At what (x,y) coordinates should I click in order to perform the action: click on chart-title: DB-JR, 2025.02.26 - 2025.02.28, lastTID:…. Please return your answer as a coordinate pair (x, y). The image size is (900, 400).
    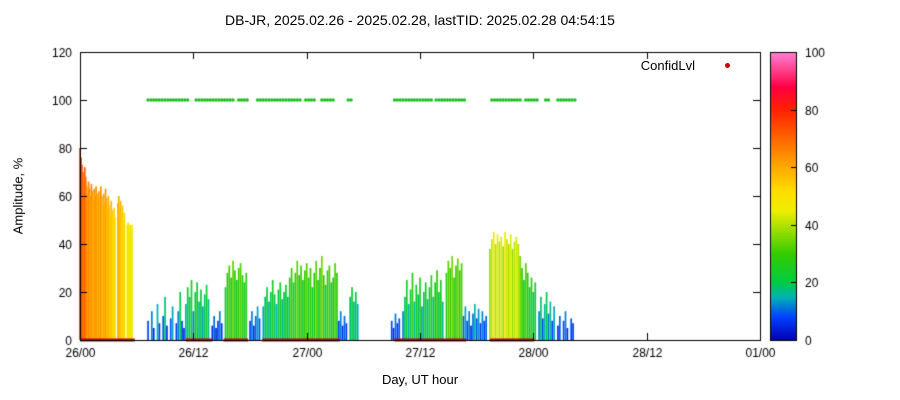
    Looking at the image, I should click on (420, 20).